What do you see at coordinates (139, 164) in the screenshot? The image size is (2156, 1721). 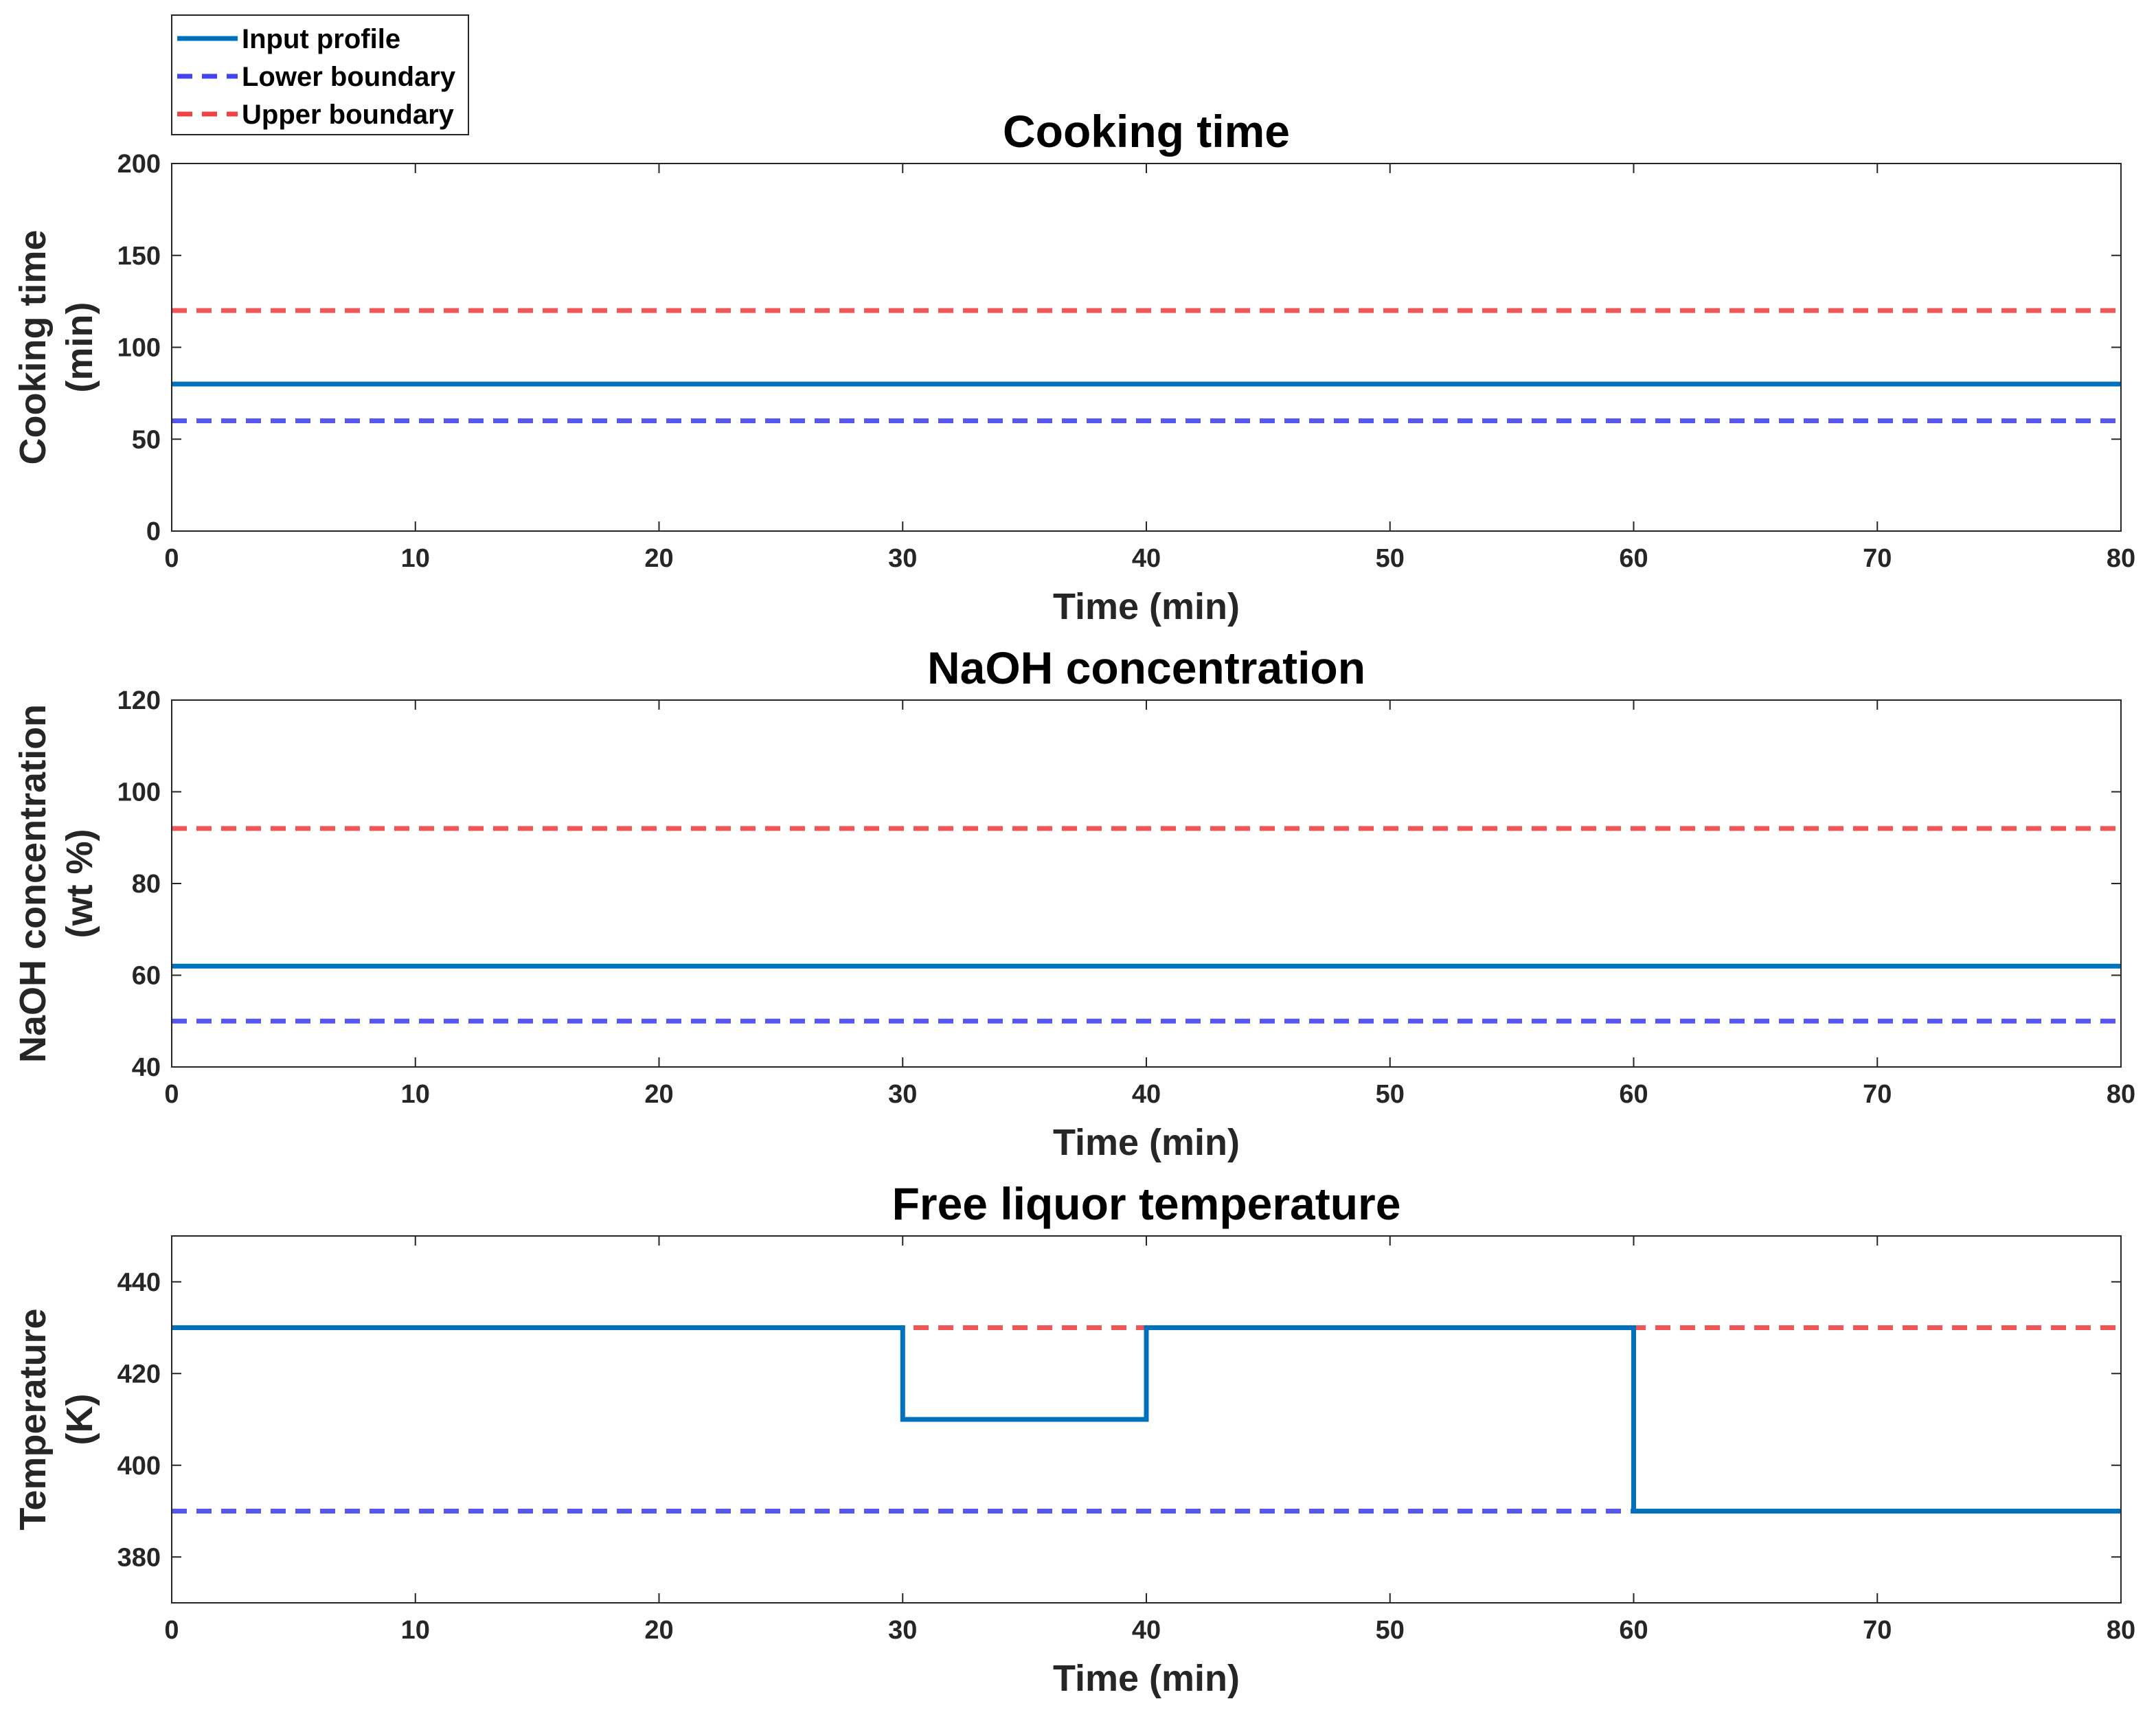 I see `y-tick-label: 200` at bounding box center [139, 164].